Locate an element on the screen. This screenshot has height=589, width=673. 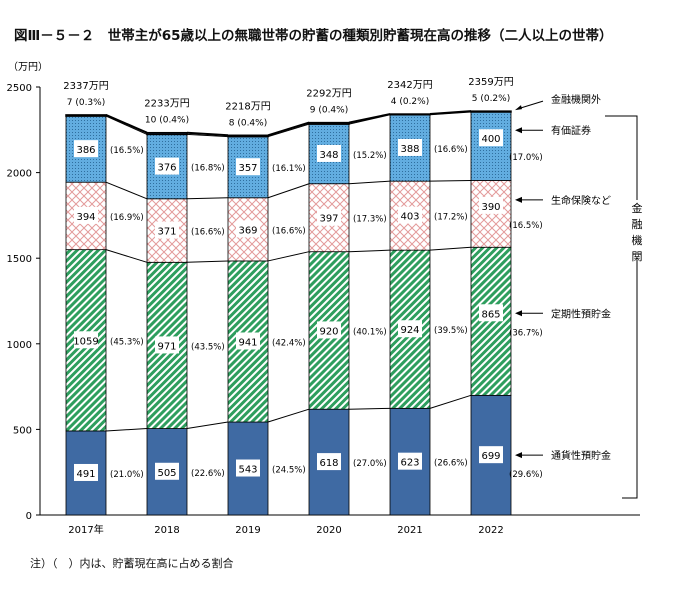
value-label: 348 is located at coordinates (328, 155).